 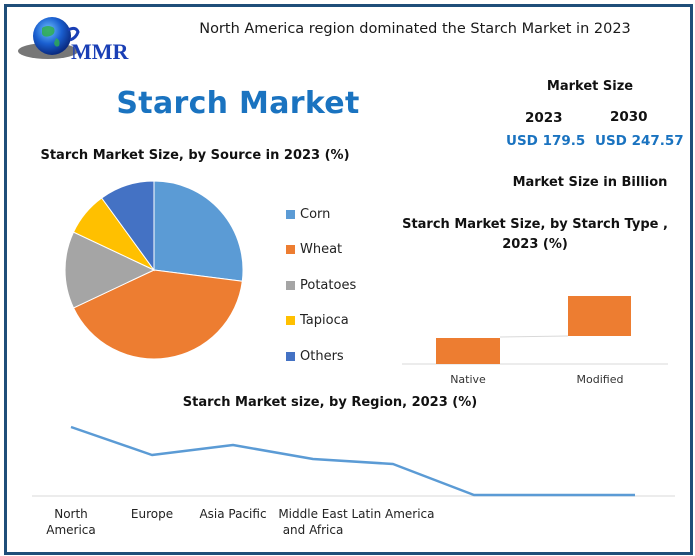 I want to click on axis-label-middle-east-africa: Middle East and Africa, so click(x=313, y=522).